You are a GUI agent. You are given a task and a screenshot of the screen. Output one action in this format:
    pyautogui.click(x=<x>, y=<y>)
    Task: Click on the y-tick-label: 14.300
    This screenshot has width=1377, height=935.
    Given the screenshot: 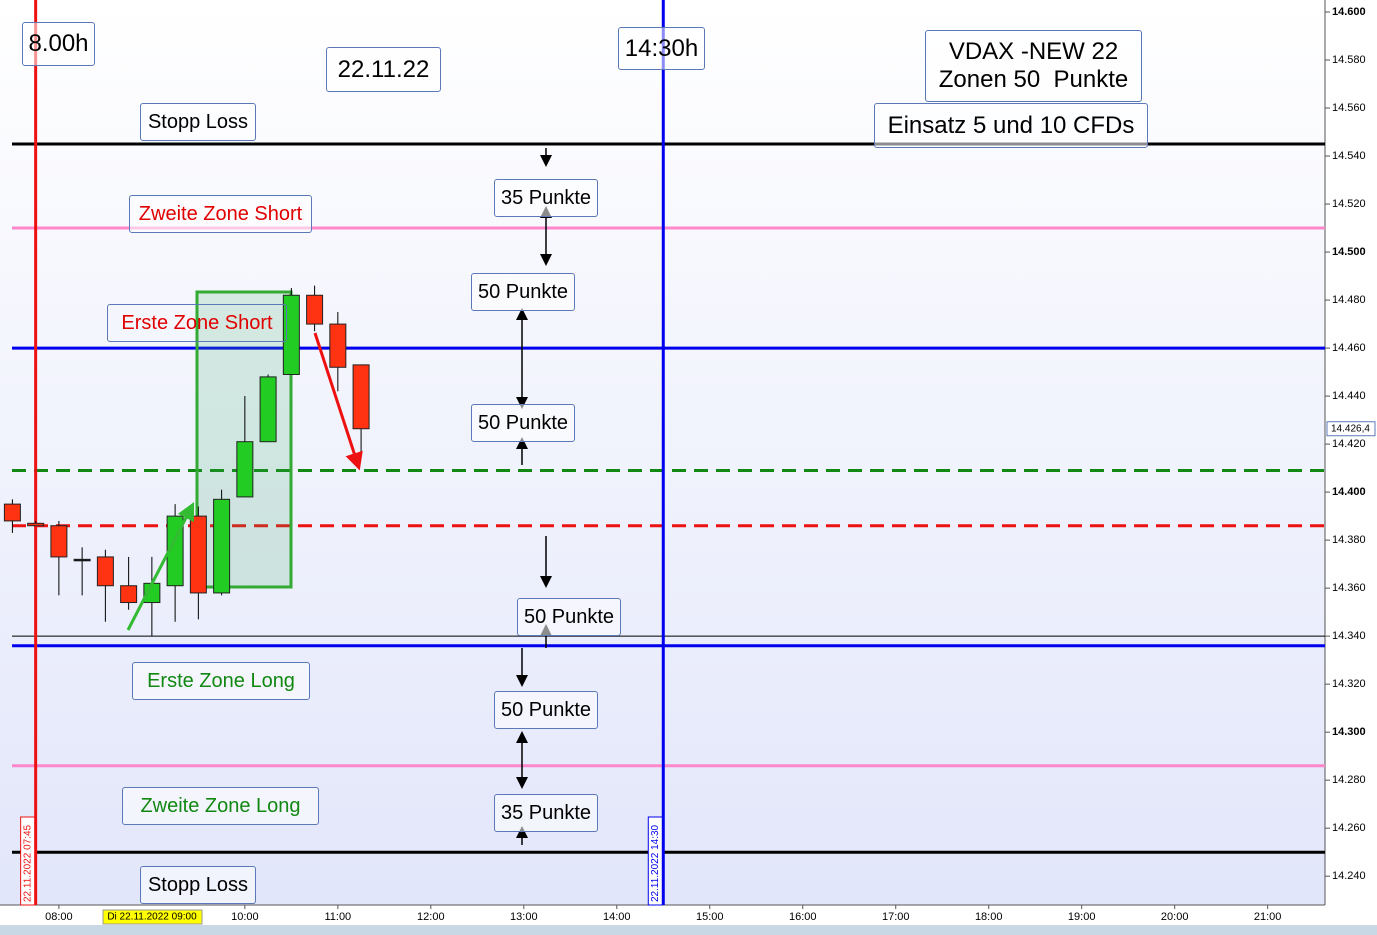 What is the action you would take?
    pyautogui.click(x=1349, y=732)
    